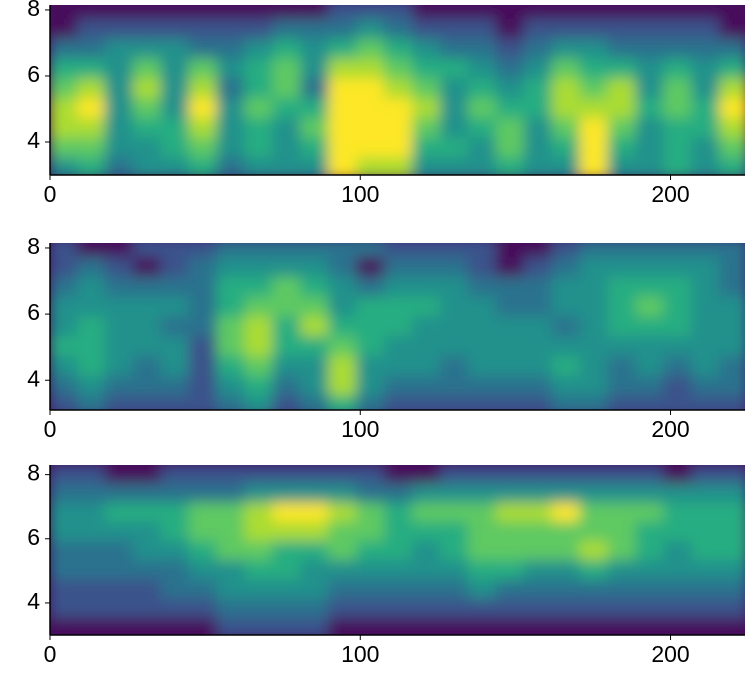 This screenshot has width=755, height=681. What do you see at coordinates (360, 429) in the screenshot?
I see `x-tick-label: 100` at bounding box center [360, 429].